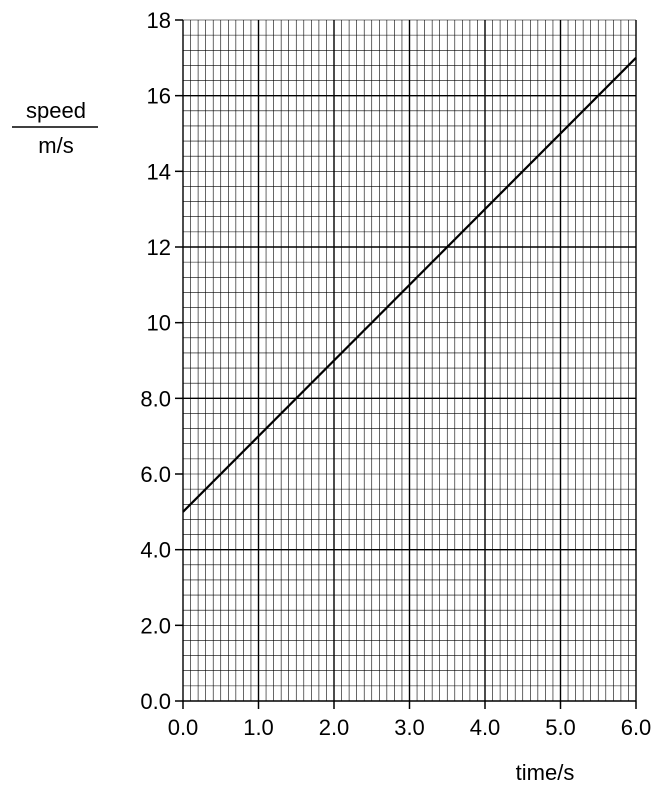 The image size is (658, 794). I want to click on x-tick-label: 0.0, so click(183, 727).